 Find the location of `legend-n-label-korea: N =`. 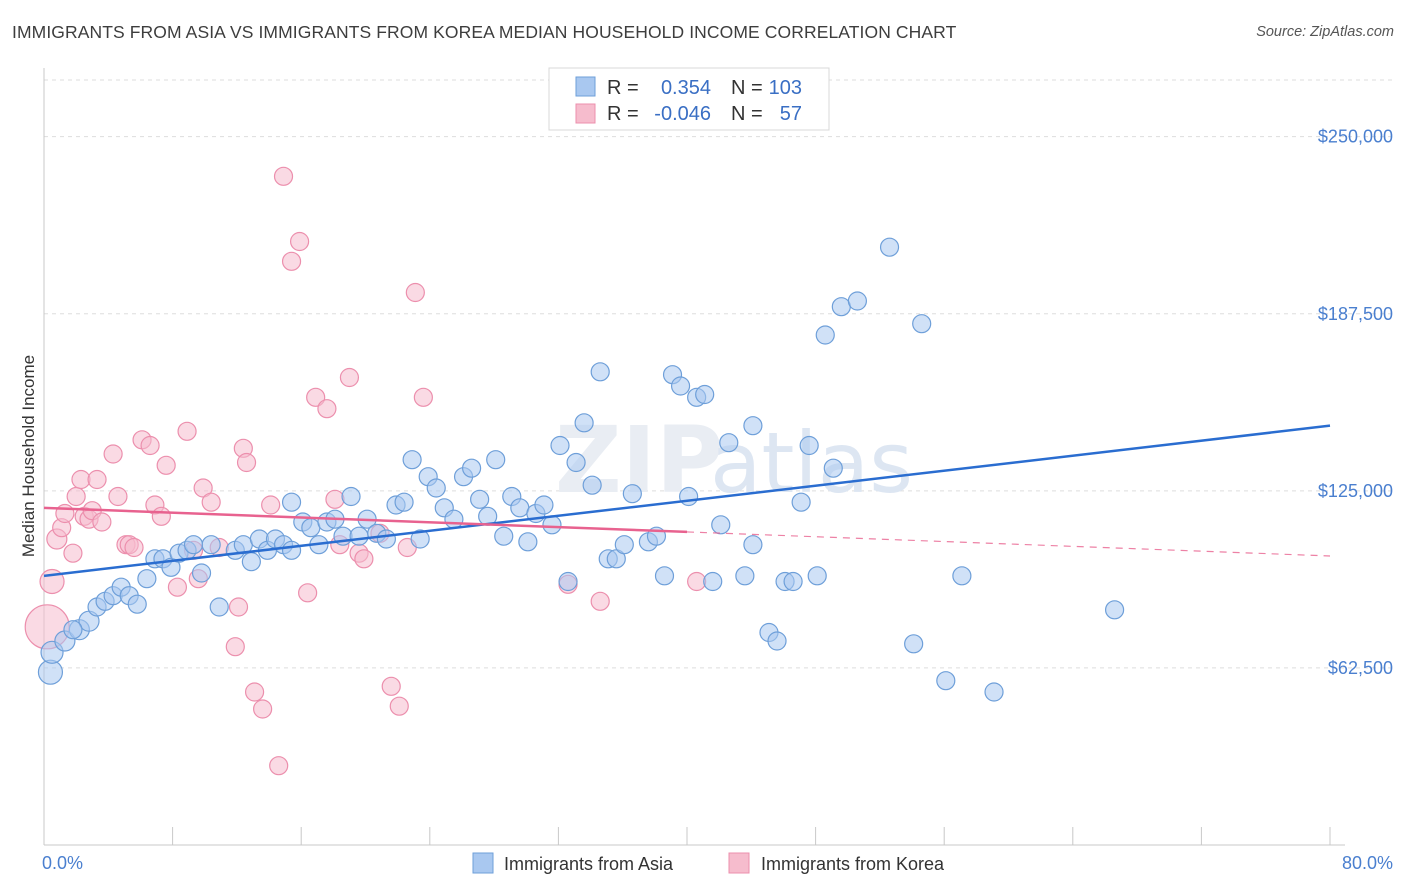

legend-n-label-korea: N = is located at coordinates (747, 114).